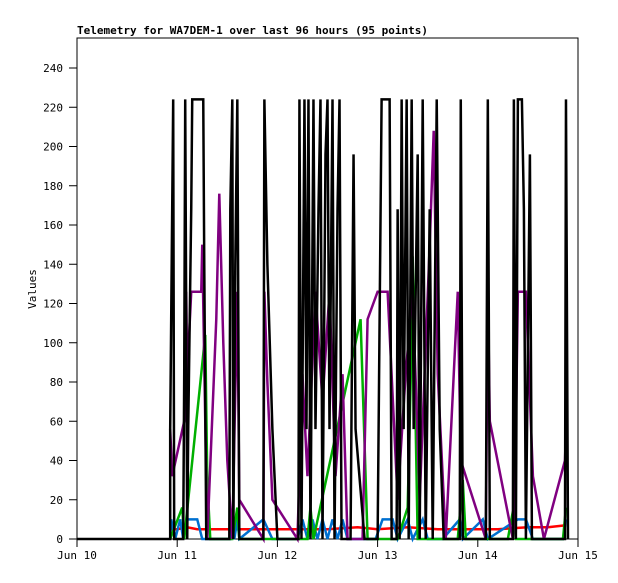 The image size is (618, 583). What do you see at coordinates (59, 539) in the screenshot?
I see `y-tick-label: 0` at bounding box center [59, 539].